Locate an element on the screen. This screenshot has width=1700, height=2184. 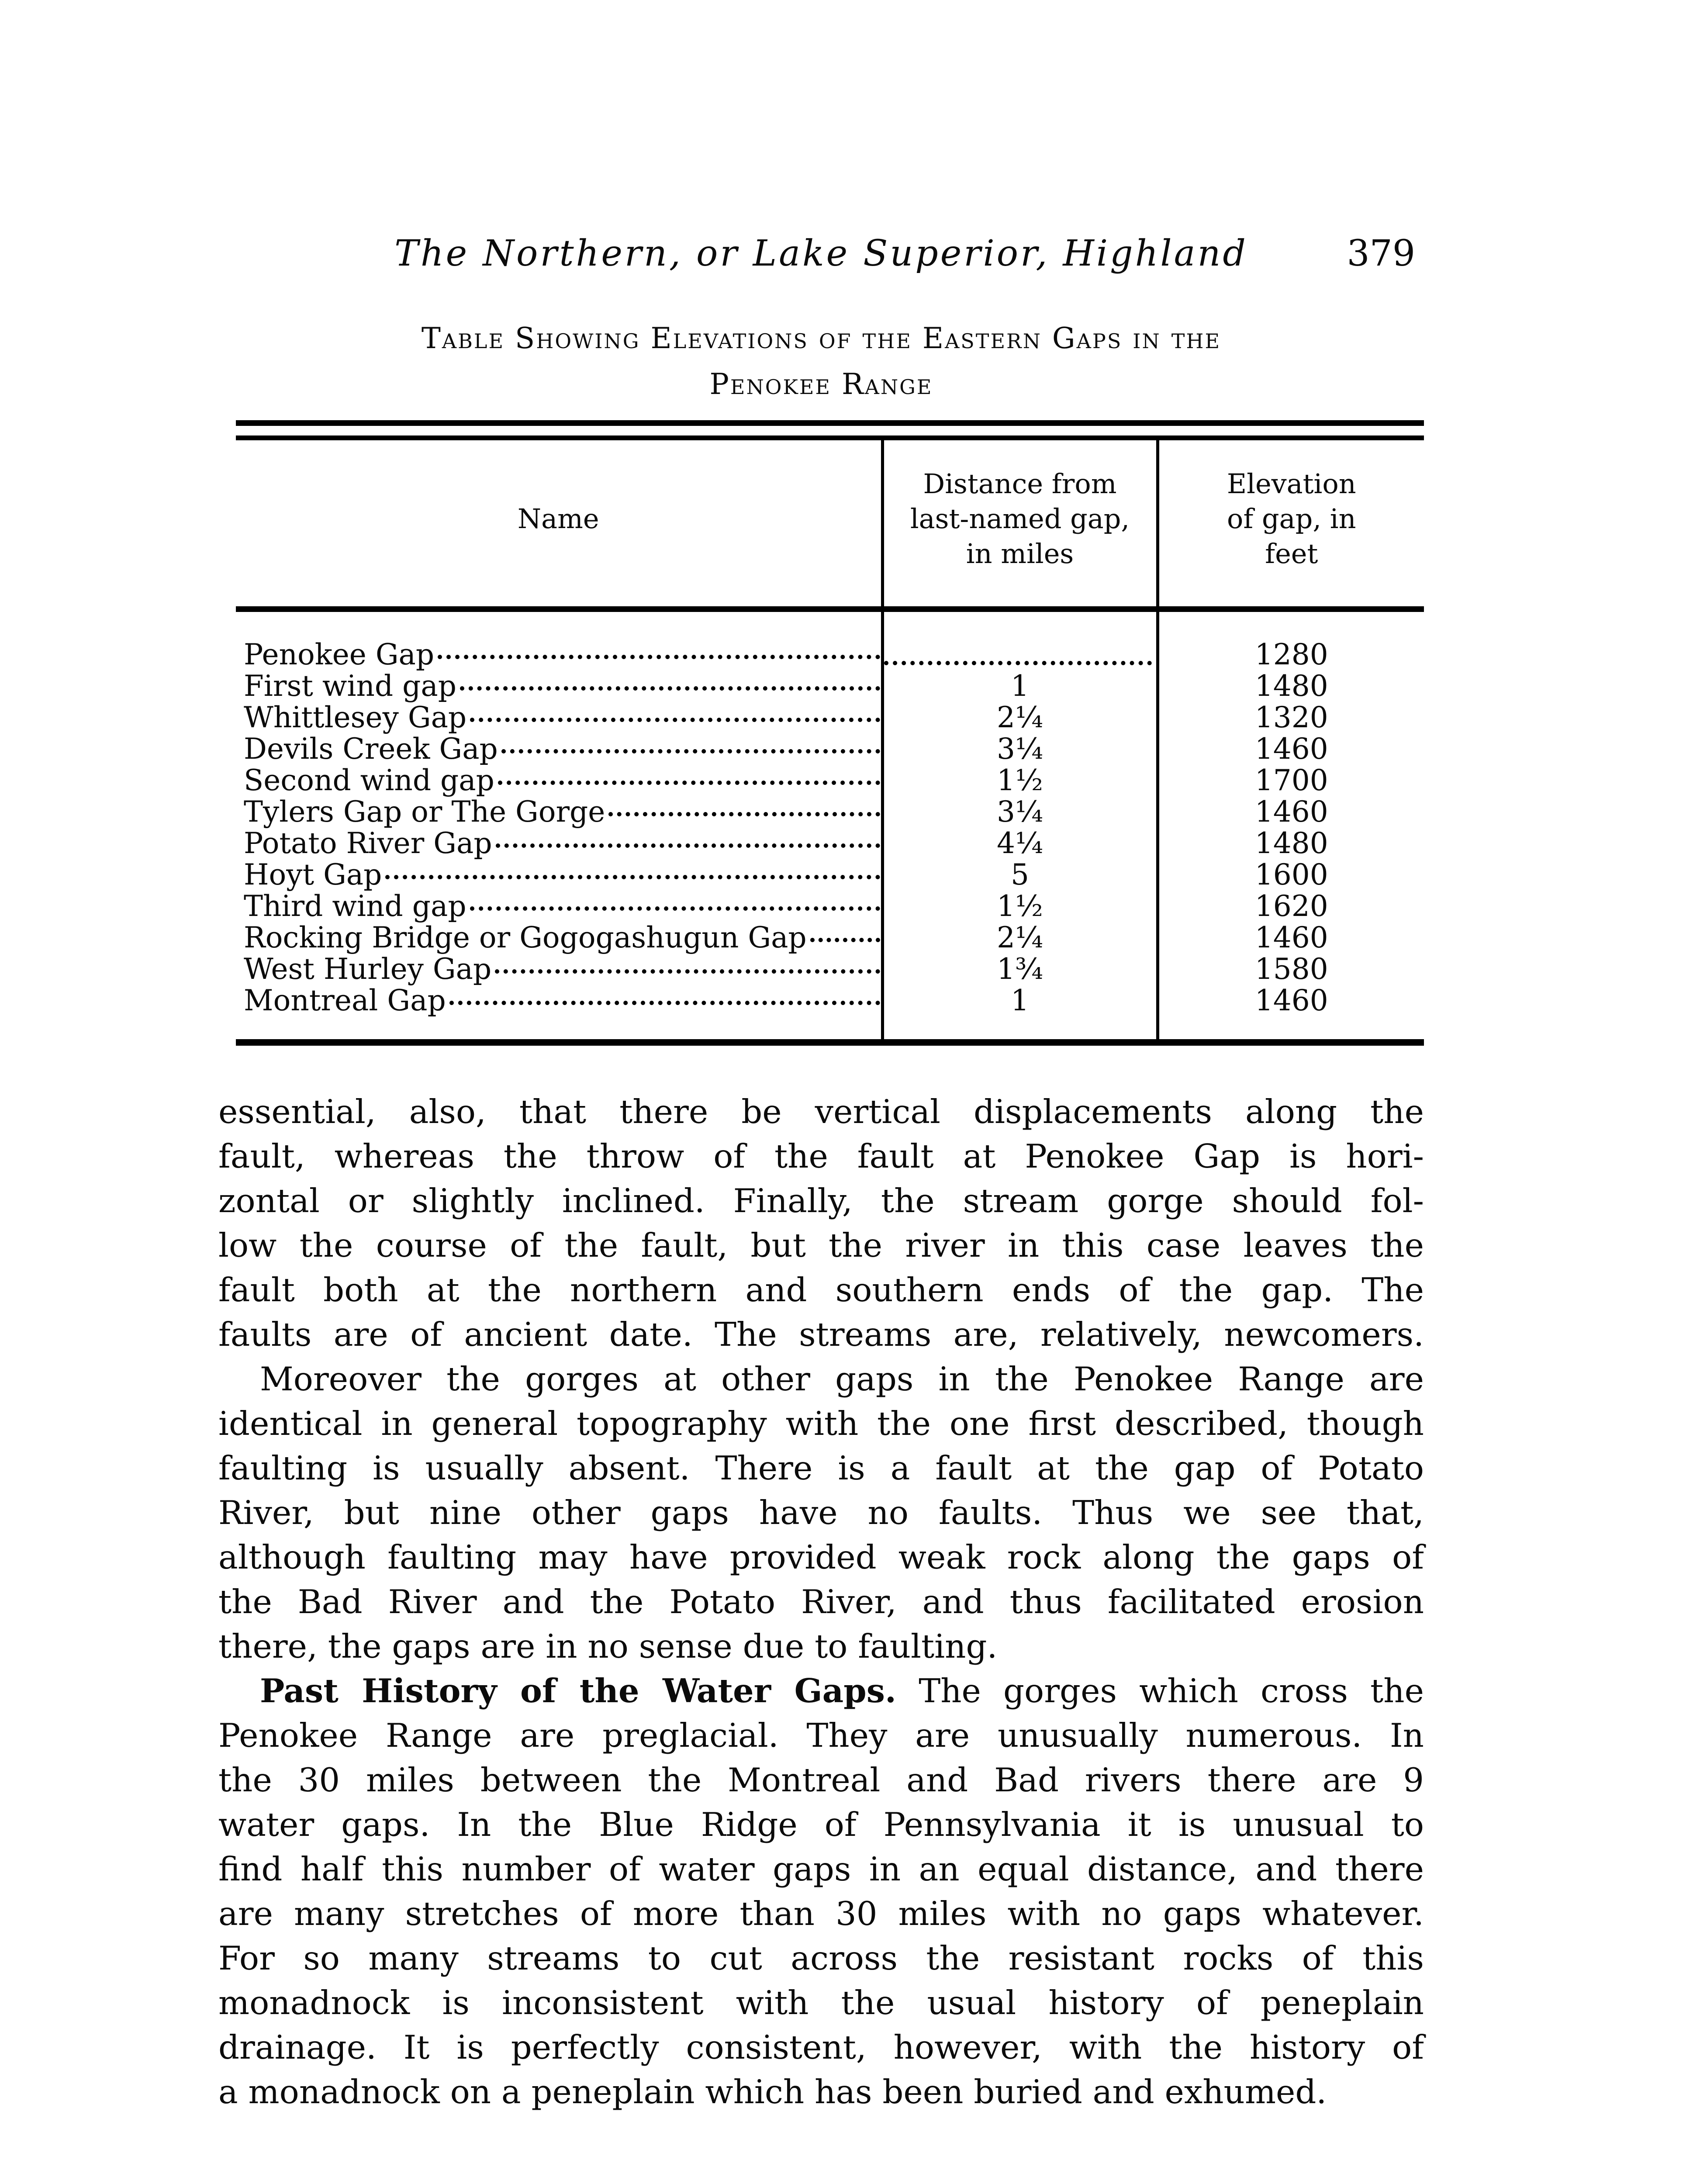
gap-name: West Hurley Gap is located at coordinates (368, 969).